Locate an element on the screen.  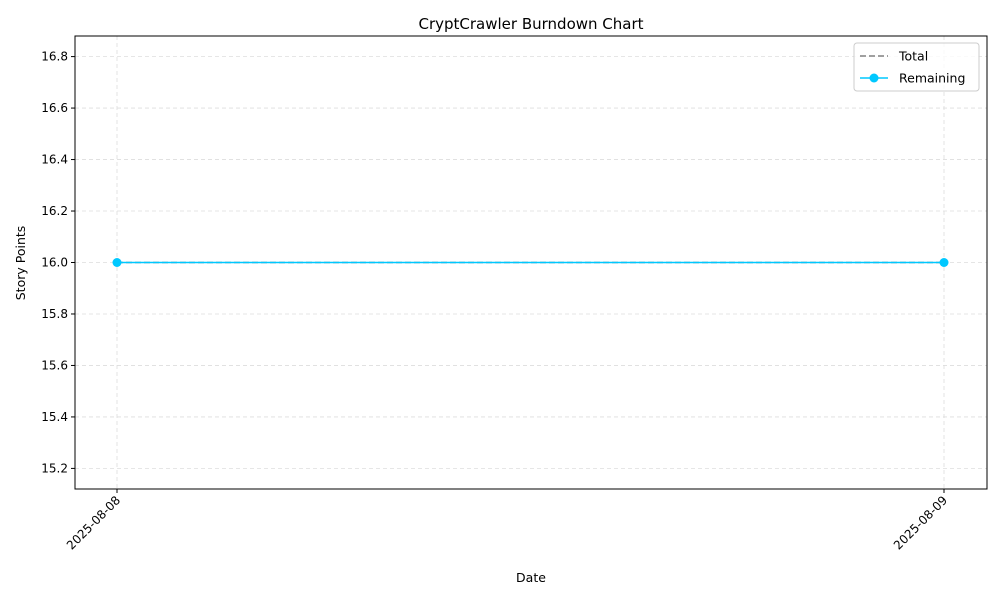
y-tick-label: 15.2 is located at coordinates (54, 468).